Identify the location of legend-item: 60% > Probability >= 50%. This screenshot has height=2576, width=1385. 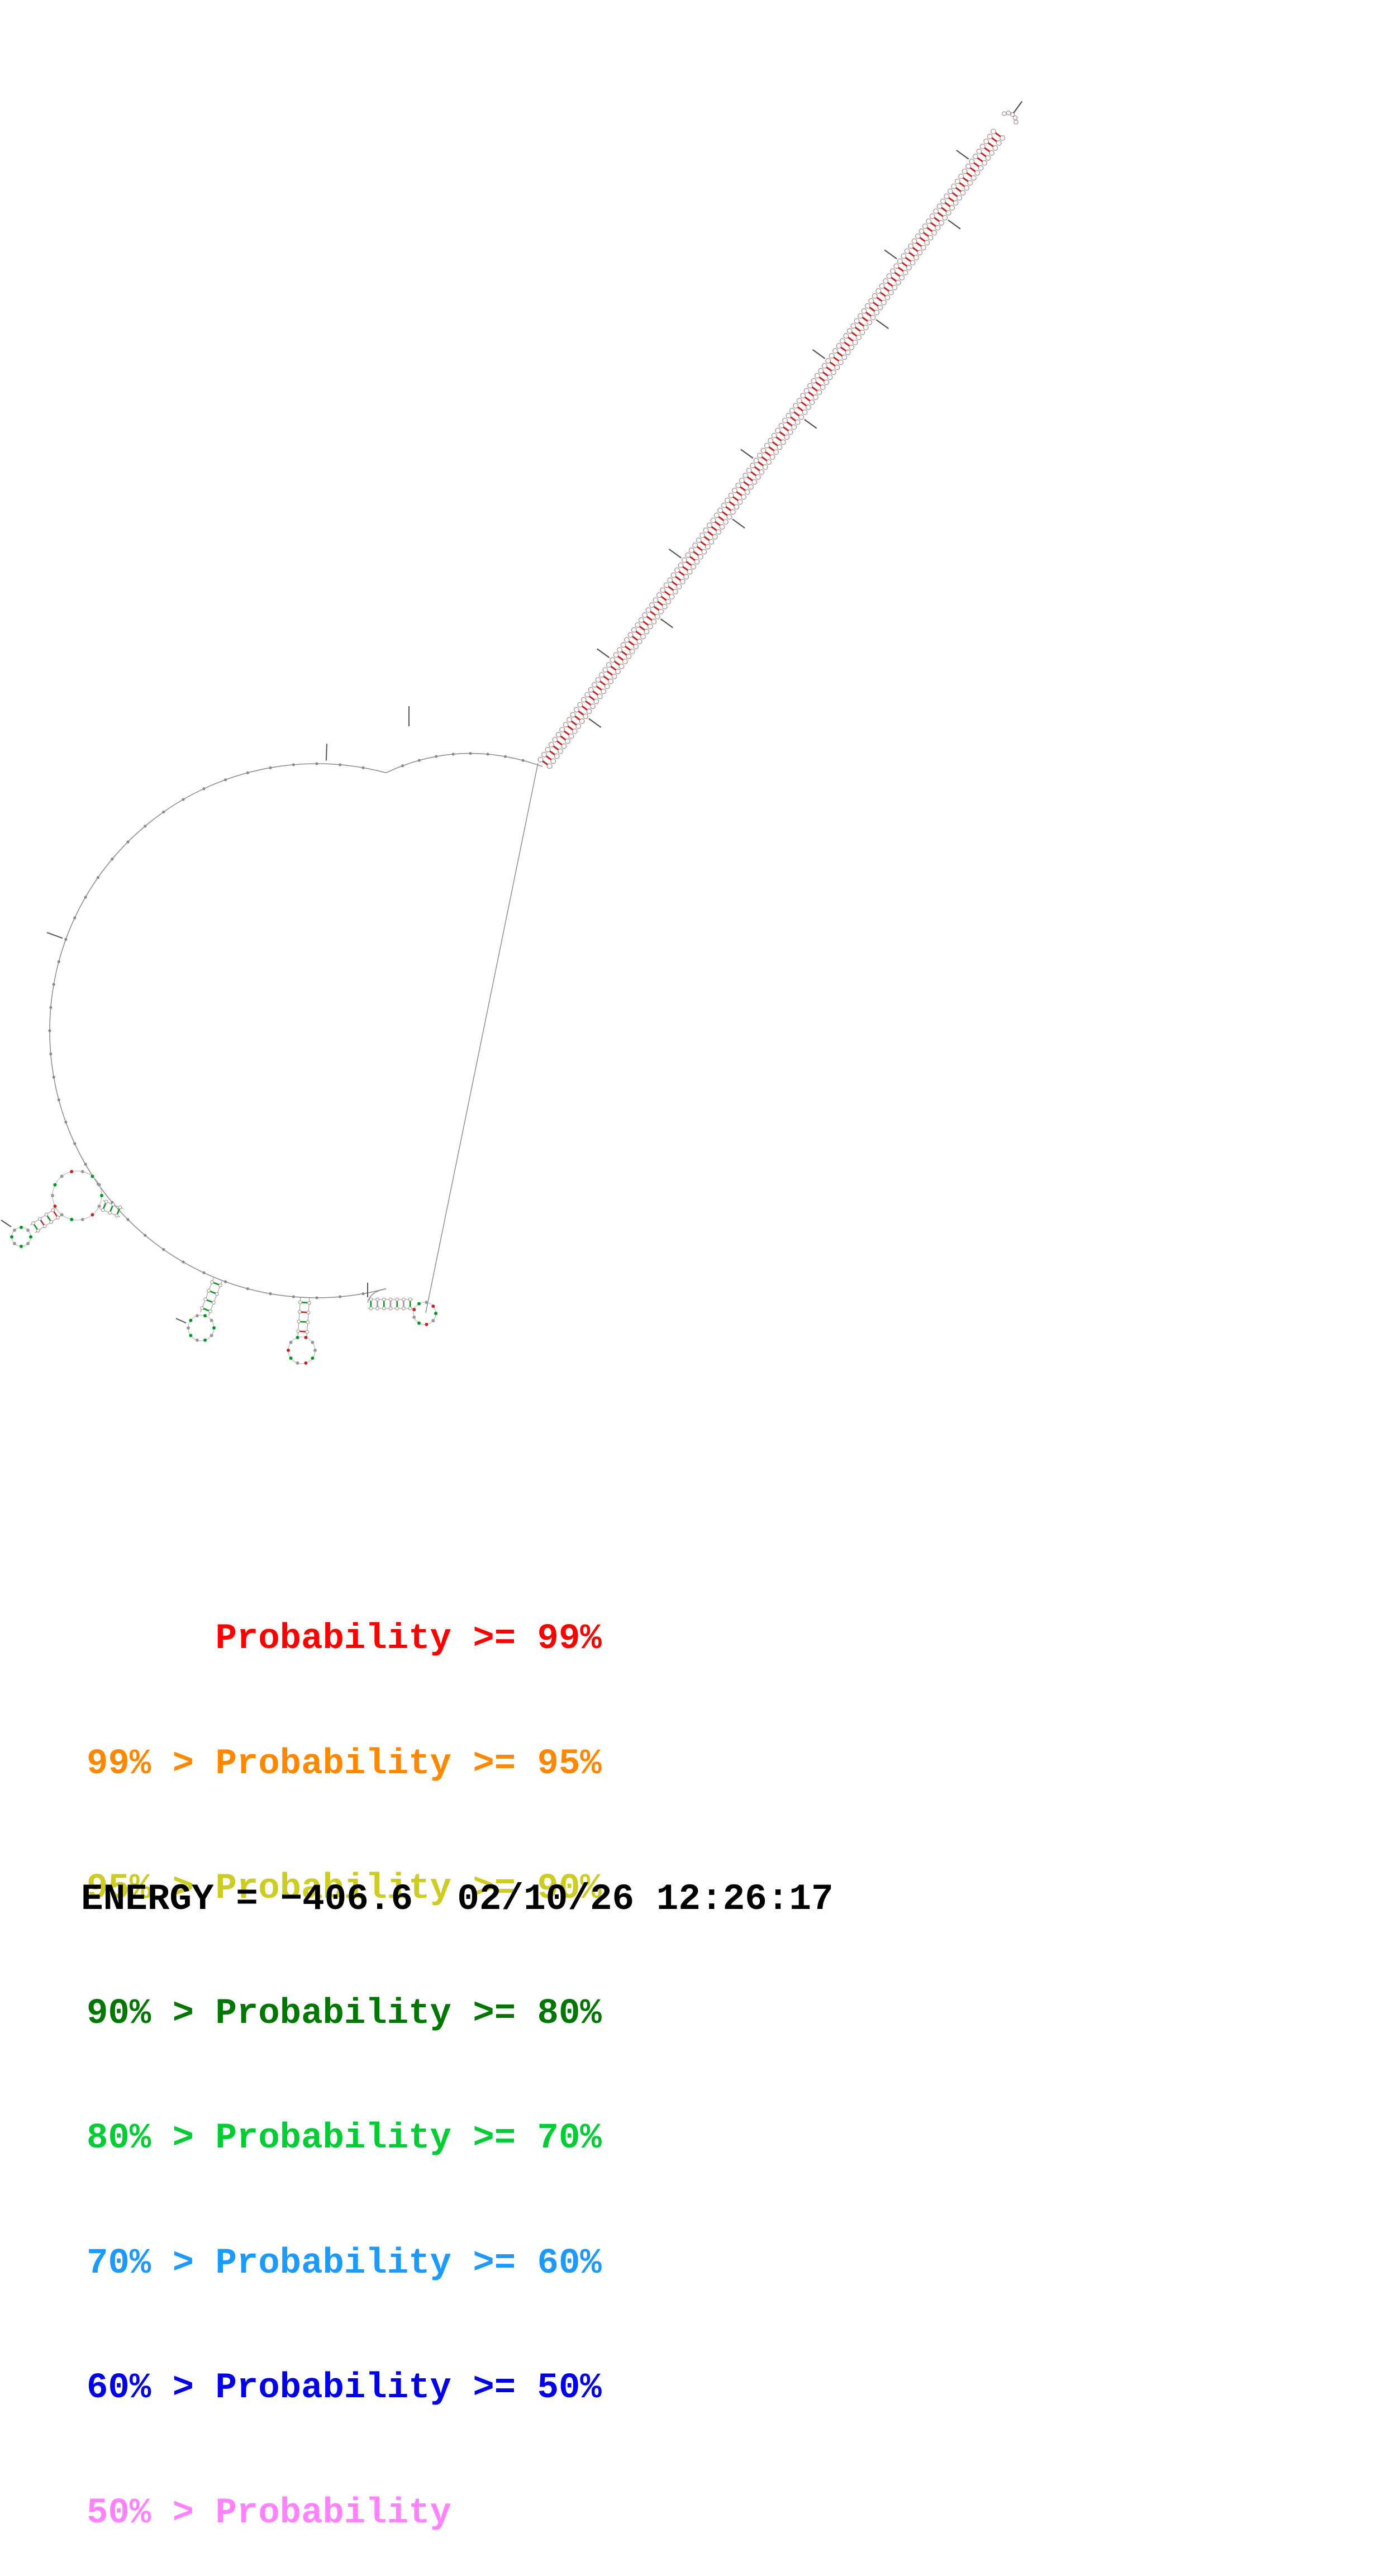
(344, 2388).